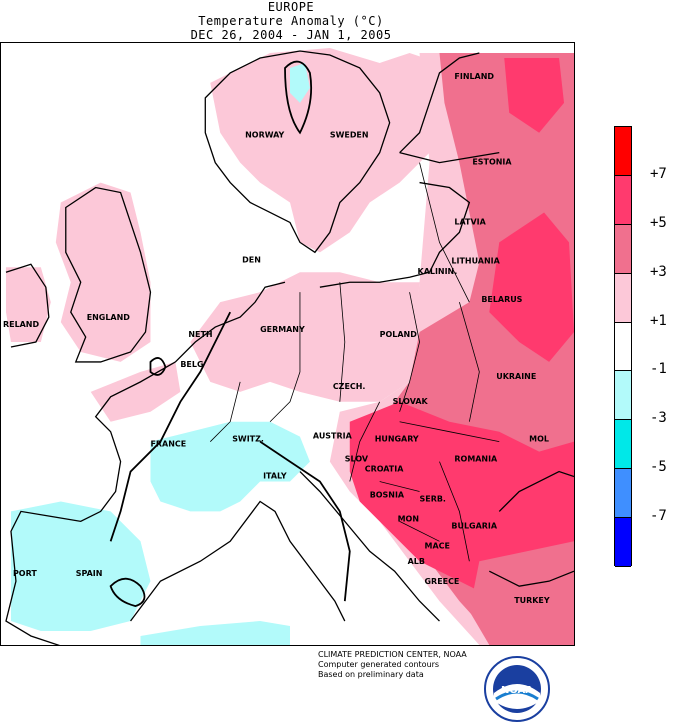 Image resolution: width=673 pixels, height=723 pixels. I want to click on noaa-logo-icon: NOAA, so click(517, 689).